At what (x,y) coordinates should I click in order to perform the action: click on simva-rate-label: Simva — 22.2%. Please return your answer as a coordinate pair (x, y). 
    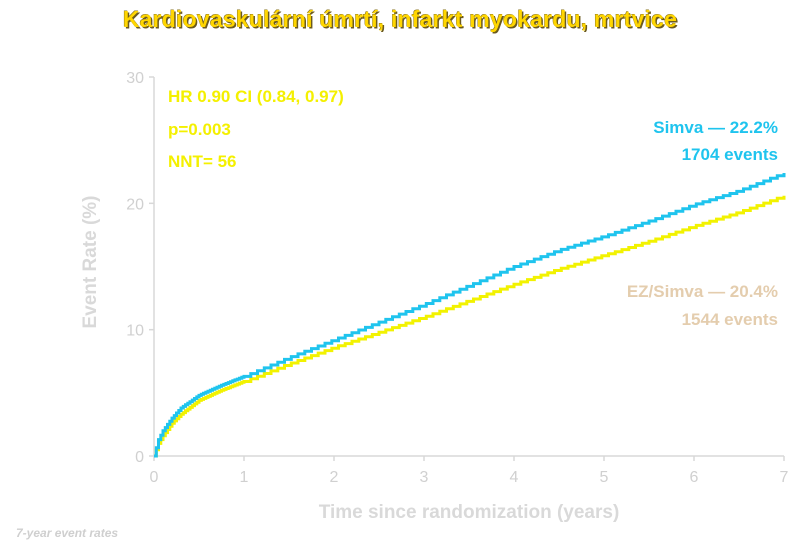
    Looking at the image, I should click on (715, 127).